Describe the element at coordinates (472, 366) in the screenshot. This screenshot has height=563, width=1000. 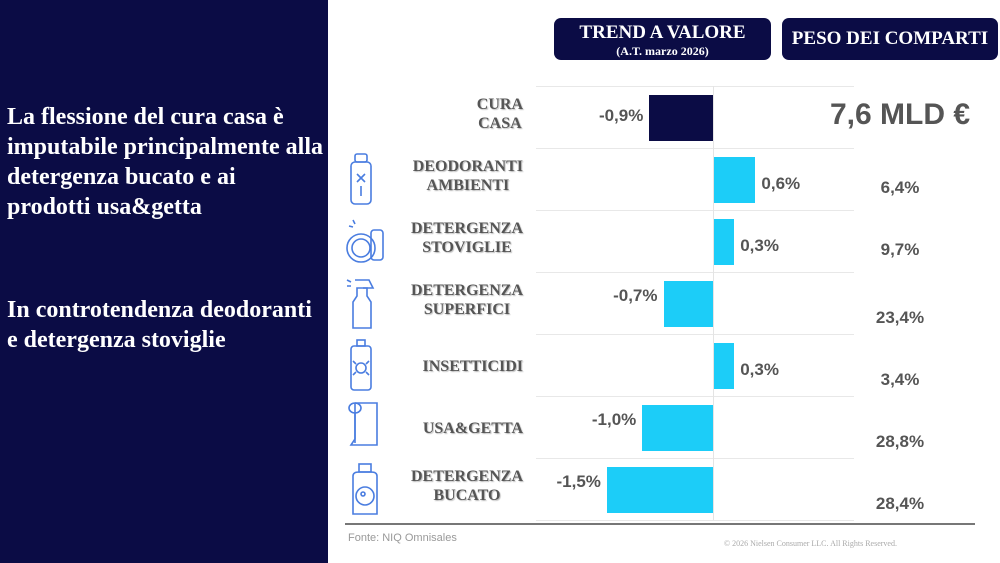
I see `category-label-4: INSETTICIDI` at that location.